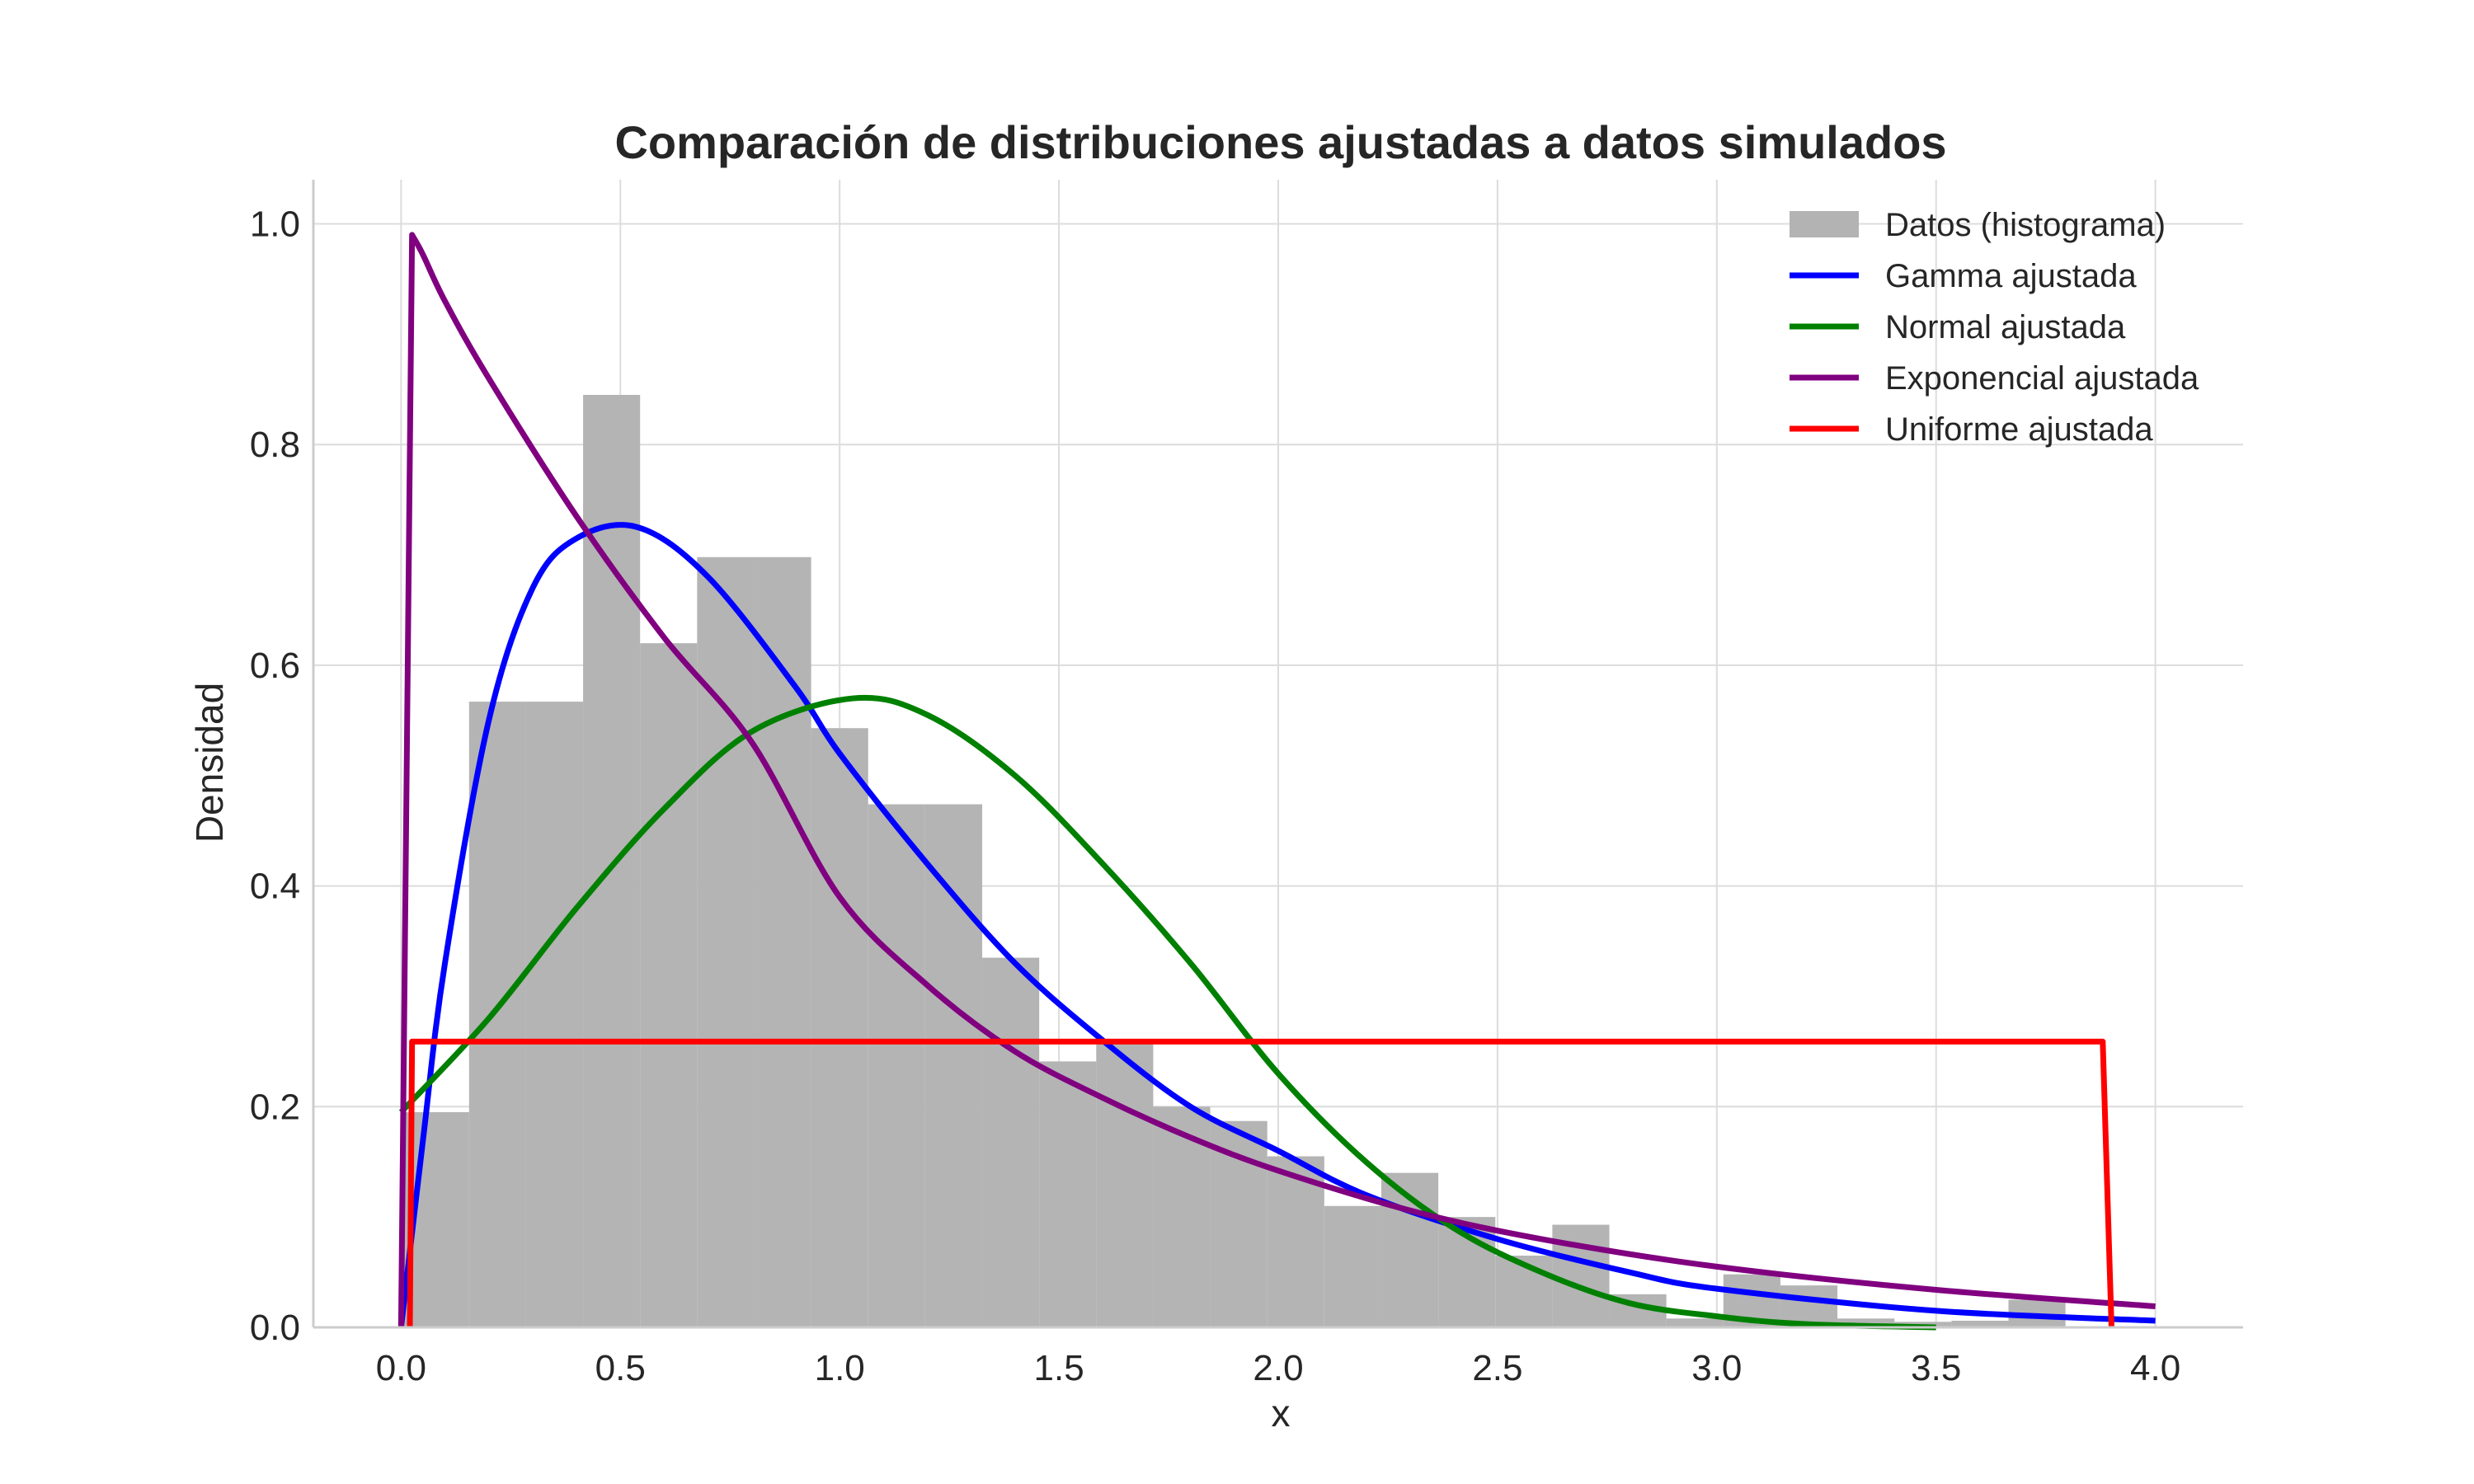 Image resolution: width=2474 pixels, height=1484 pixels. What do you see at coordinates (275, 666) in the screenshot?
I see `y-tick-label: 0.6` at bounding box center [275, 666].